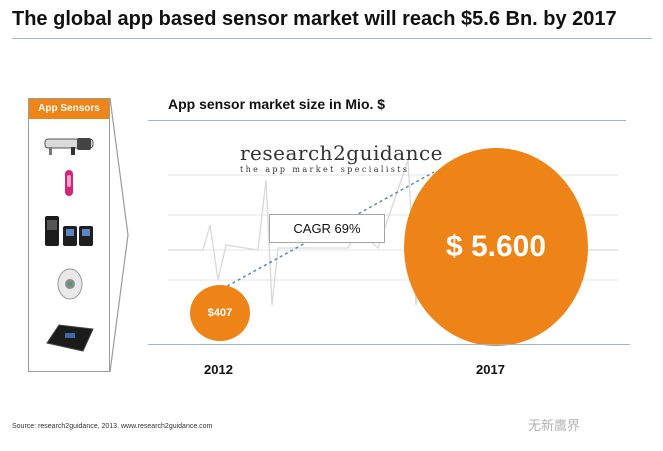 This screenshot has width=663, height=451. What do you see at coordinates (387, 120) in the screenshot?
I see `chart-top-rule` at bounding box center [387, 120].